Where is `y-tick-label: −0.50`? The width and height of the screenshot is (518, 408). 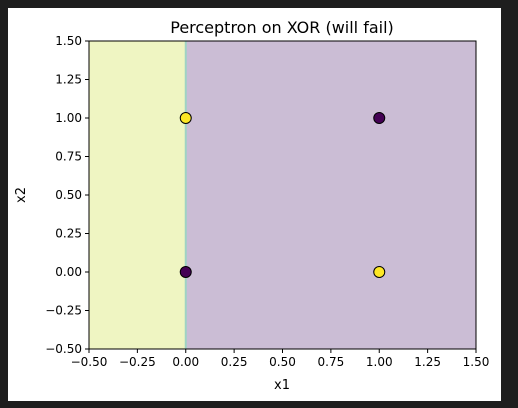 y-tick-label: −0.50 is located at coordinates (63, 349).